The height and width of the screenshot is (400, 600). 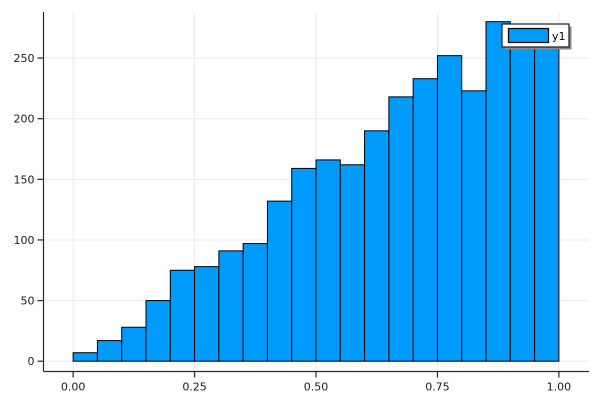 I want to click on x-axis-tick-label: 1.00, so click(x=559, y=387).